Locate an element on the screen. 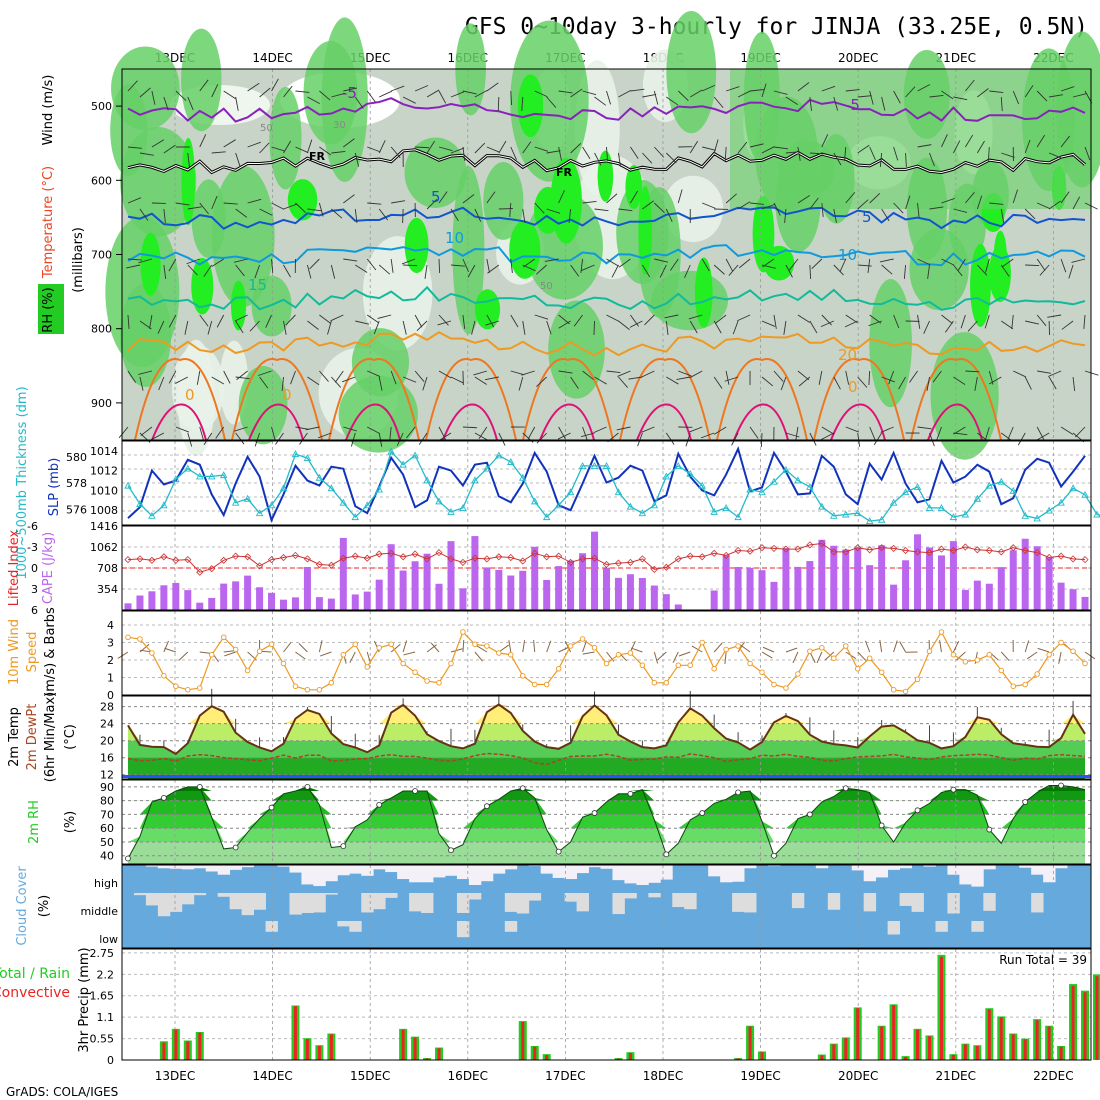  temp-axis-label-b: 2m DewPt is located at coordinates (32, 737).